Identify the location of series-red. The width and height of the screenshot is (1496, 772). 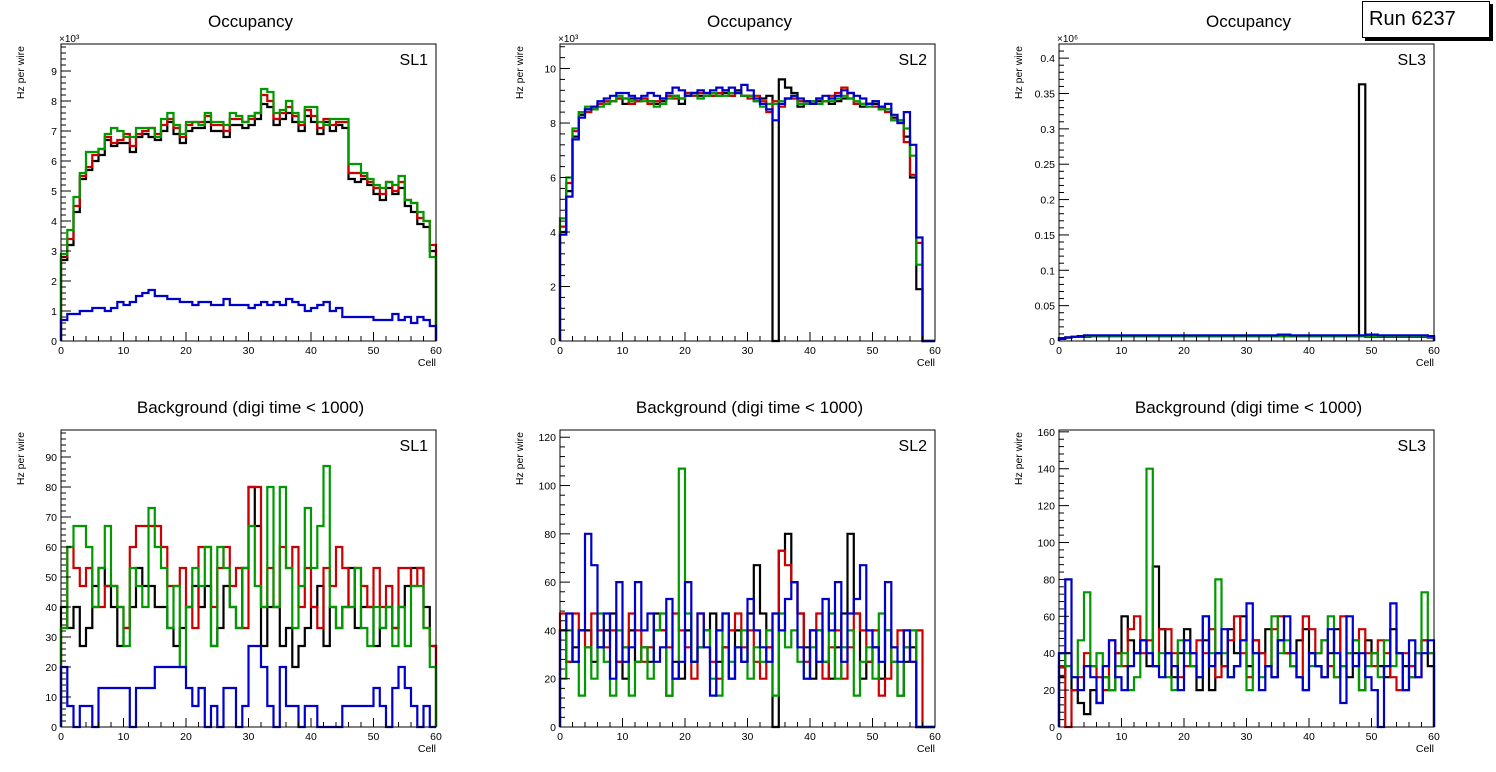
(746, 214).